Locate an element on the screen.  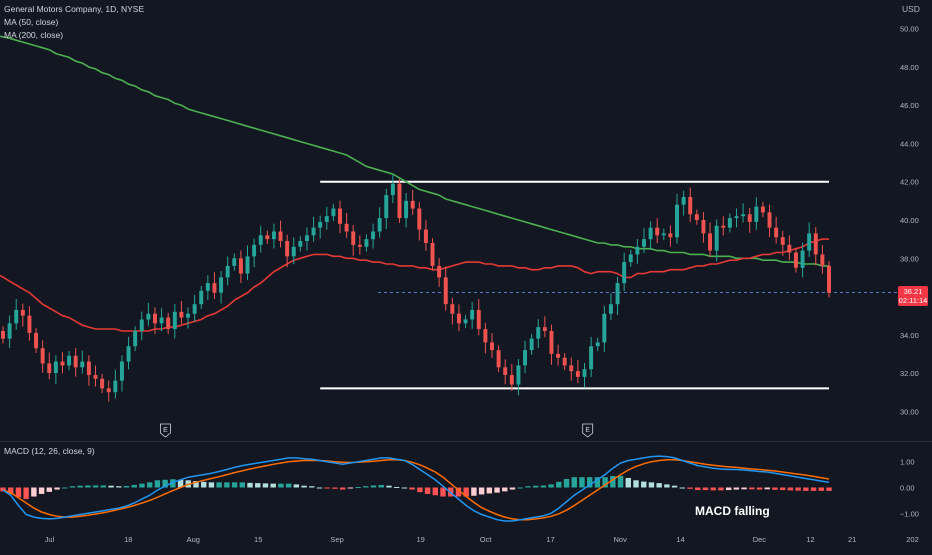
last-price-badge: 36.21 02:11:14 is located at coordinates (913, 296).